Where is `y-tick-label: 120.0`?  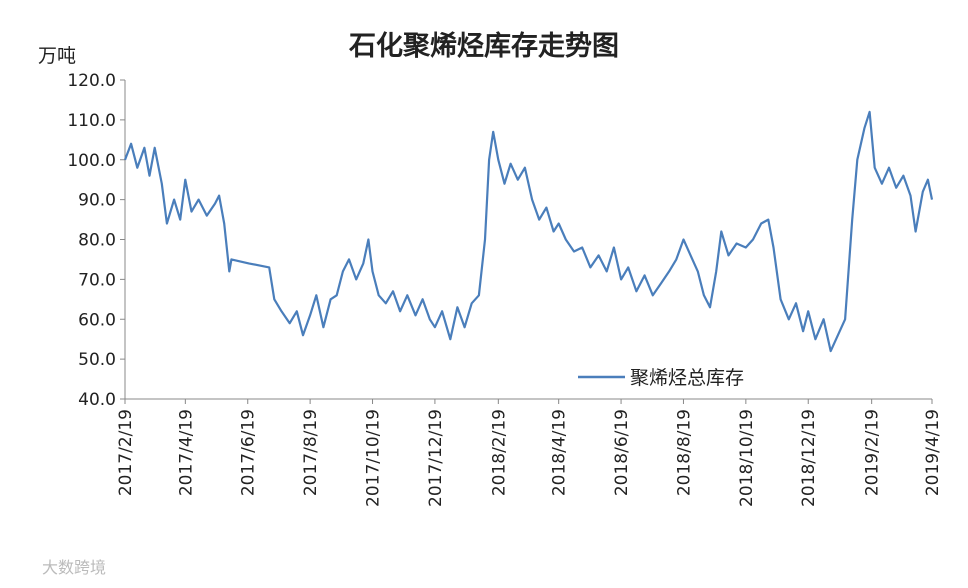
y-tick-label: 120.0 is located at coordinates (91, 81).